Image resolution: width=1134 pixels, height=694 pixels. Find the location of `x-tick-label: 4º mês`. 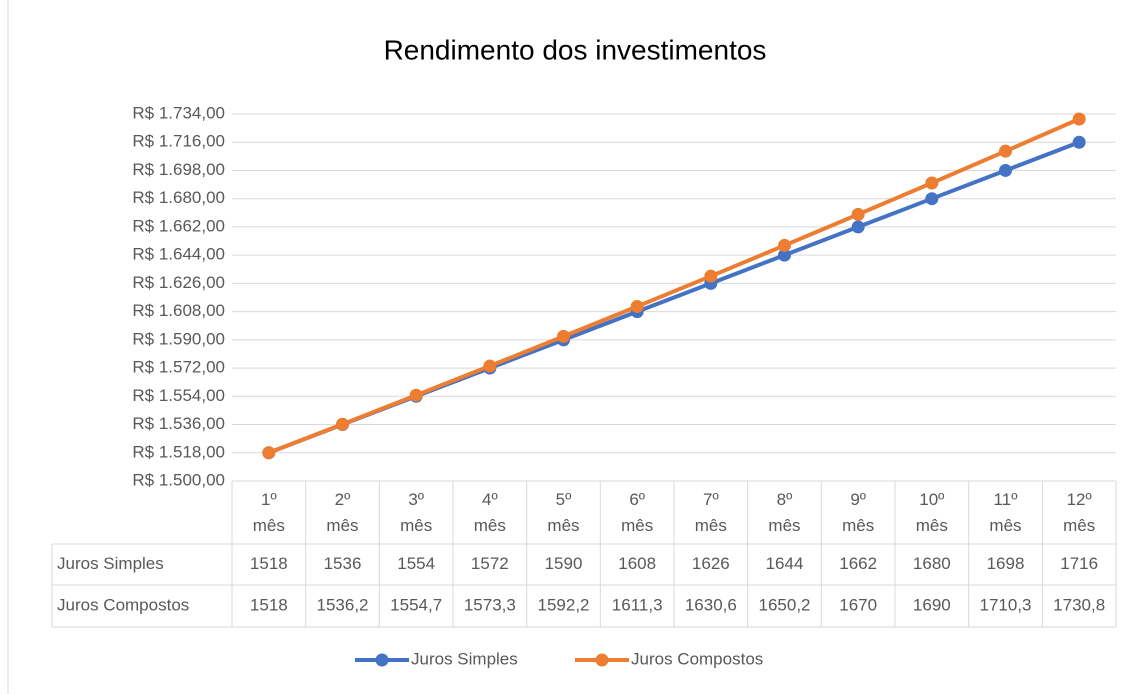

x-tick-label: 4º mês is located at coordinates (489, 512).